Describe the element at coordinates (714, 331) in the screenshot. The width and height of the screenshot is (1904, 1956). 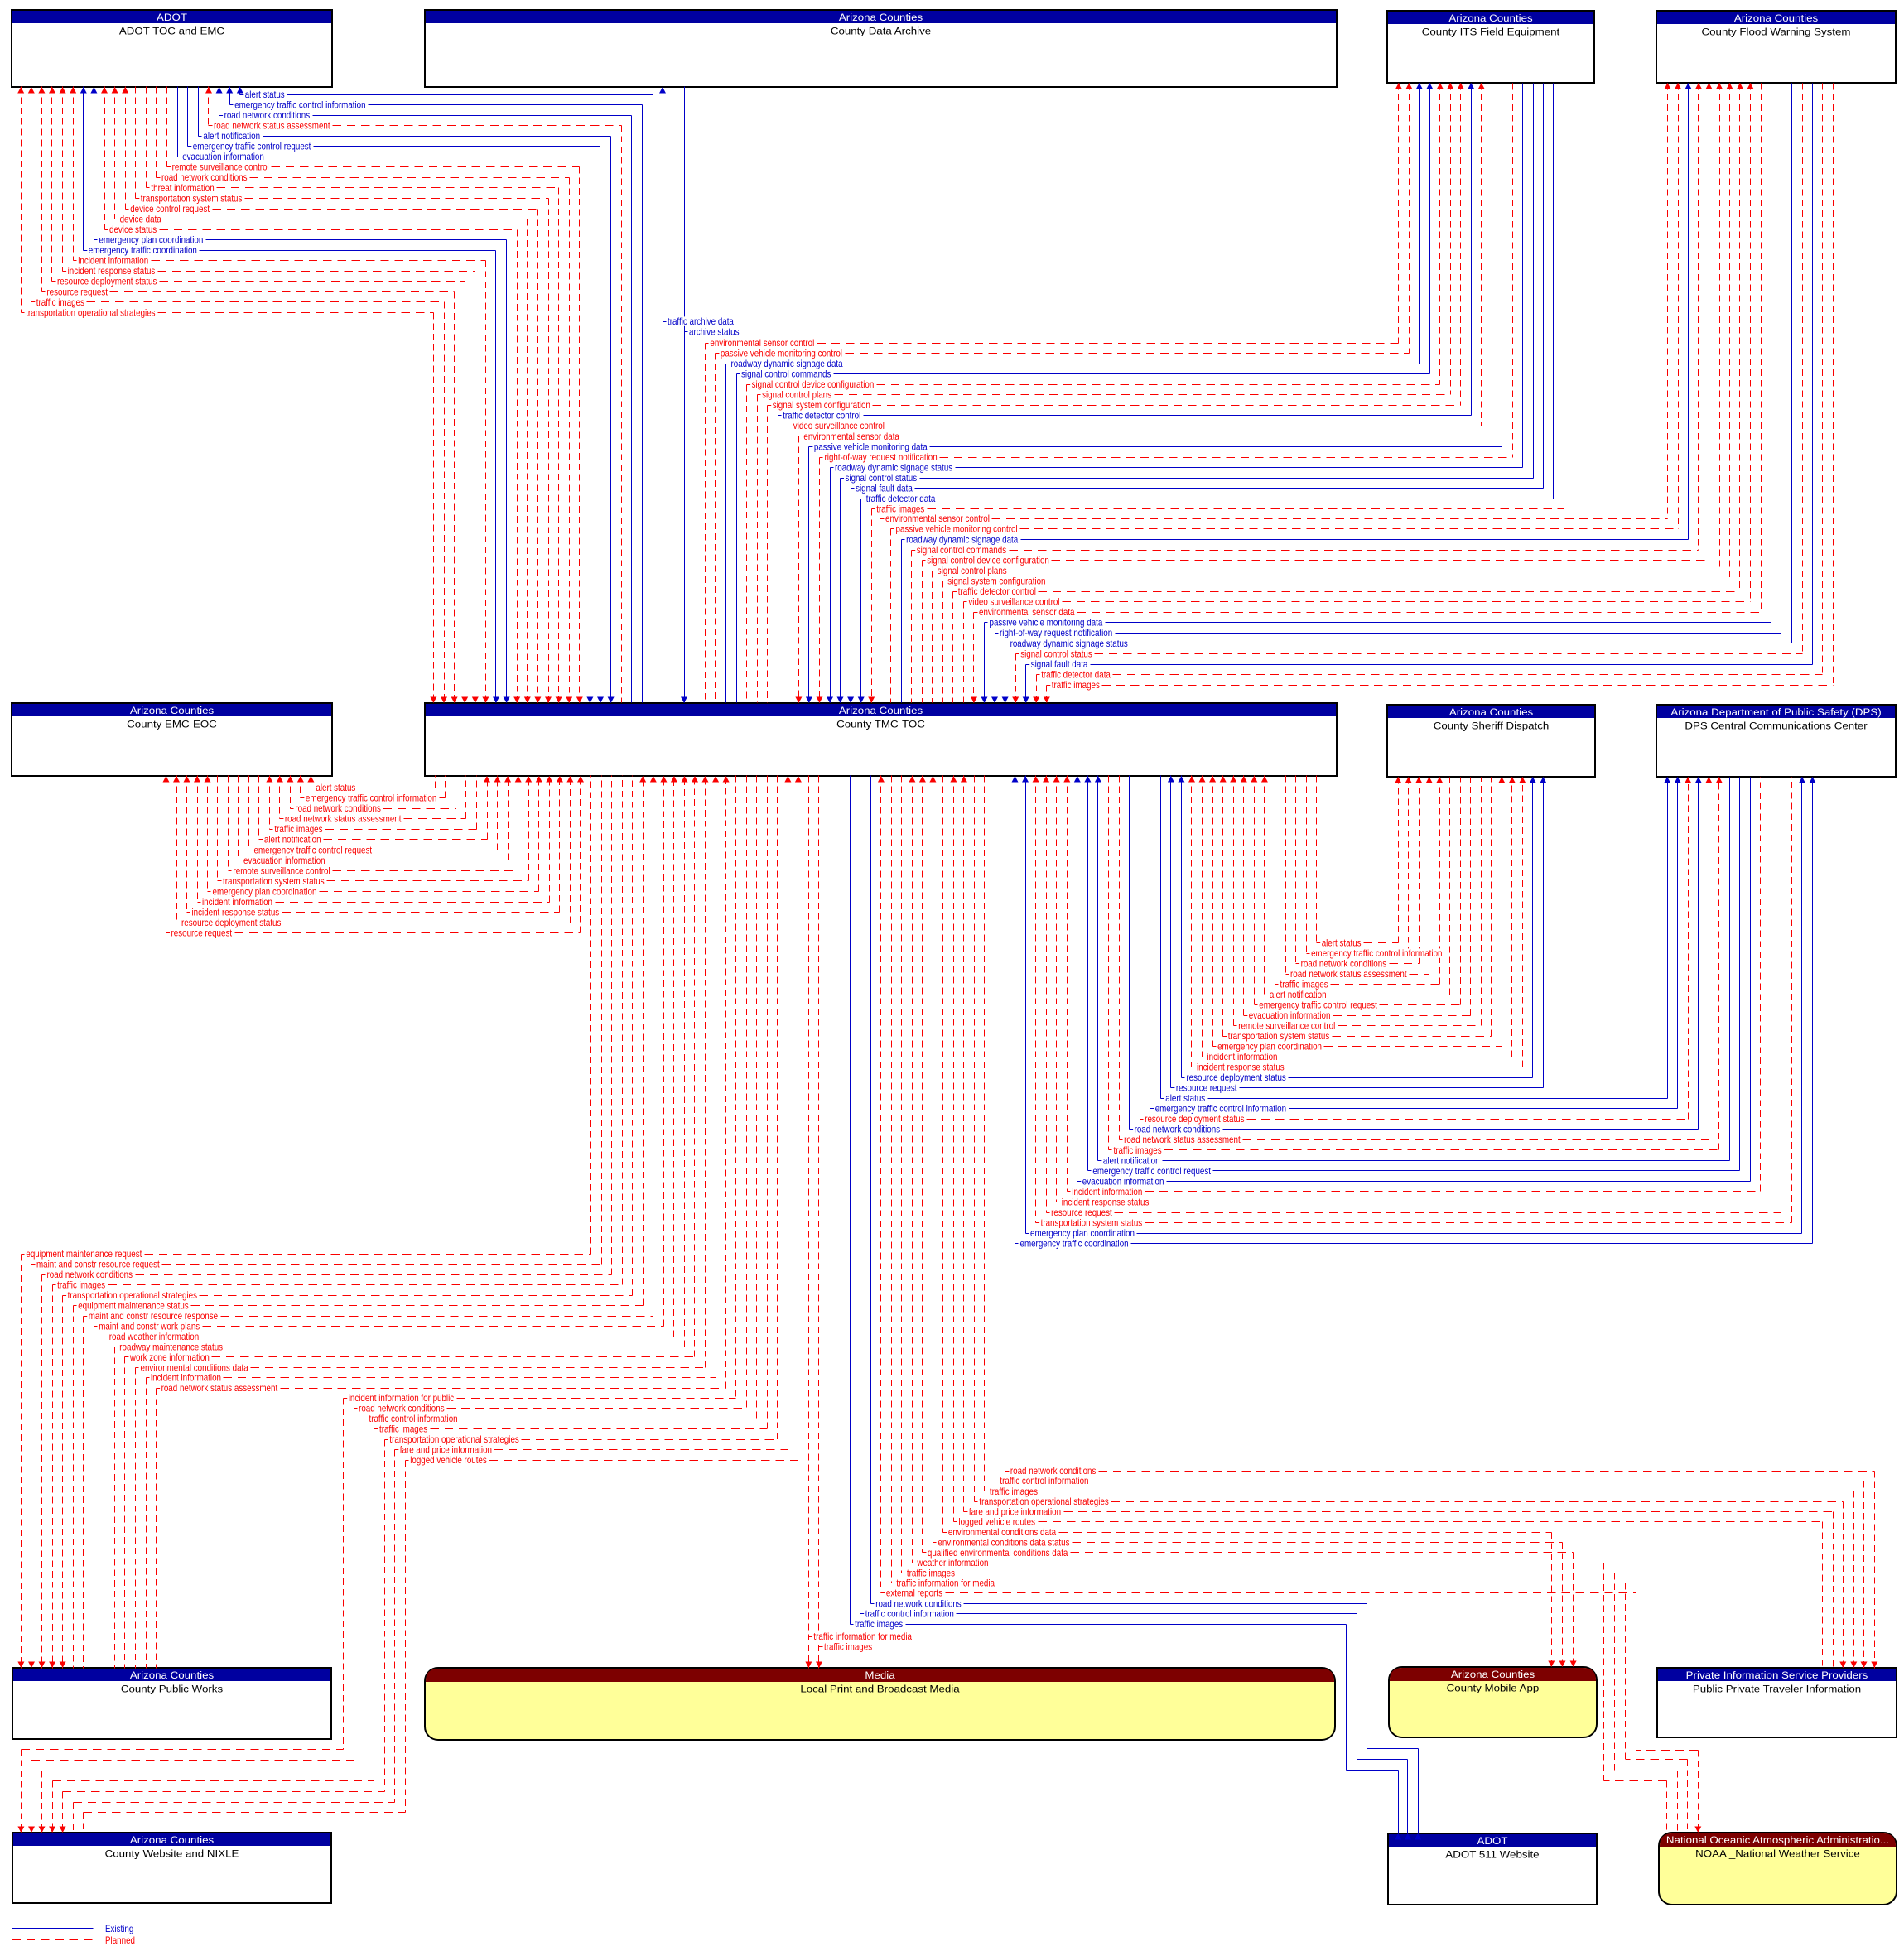
I see `svg-text: archive status` at that location.